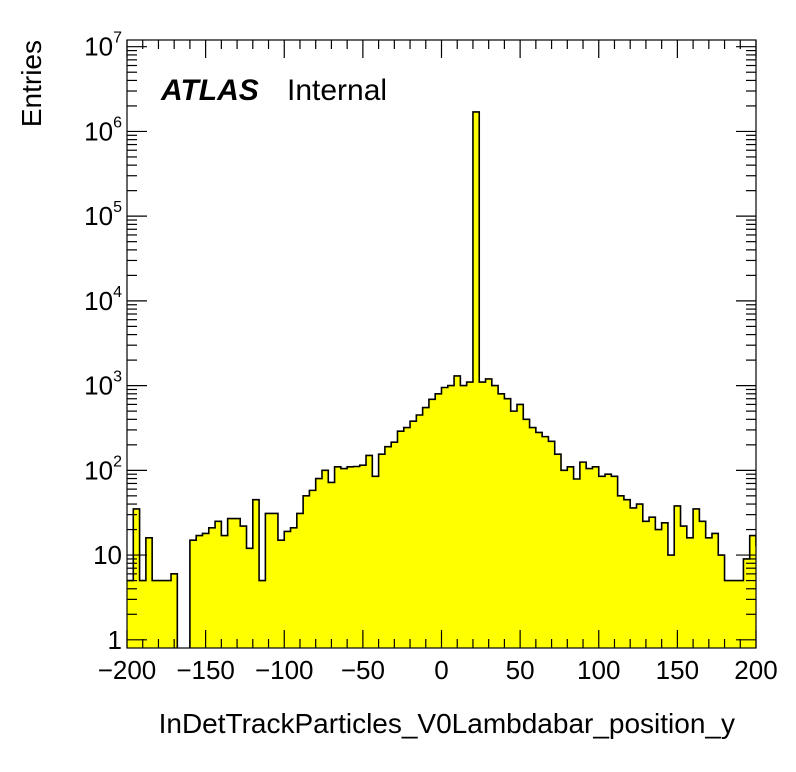 The width and height of the screenshot is (796, 772). I want to click on x-tick-label: 50, so click(520, 670).